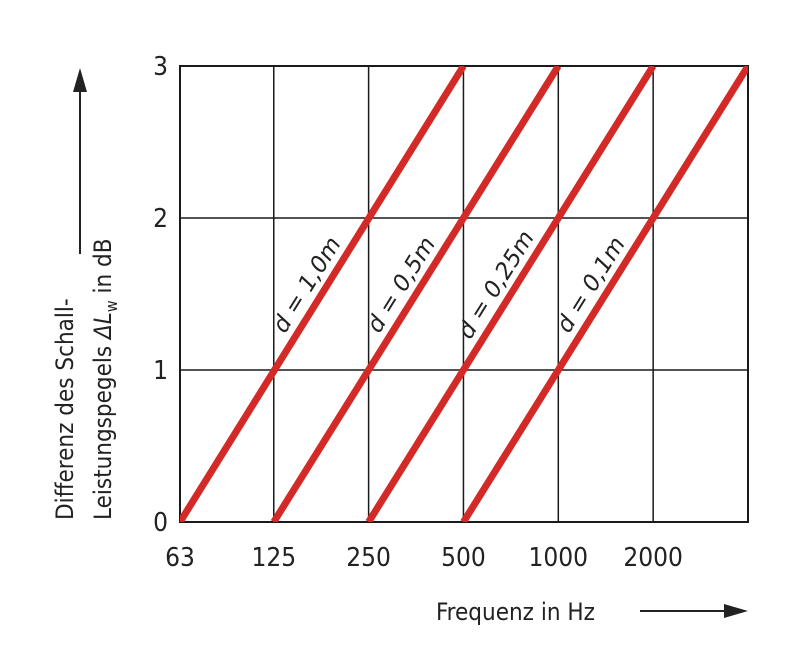 The height and width of the screenshot is (656, 800). Describe the element at coordinates (368, 558) in the screenshot. I see `x-tick-label: 250` at that location.